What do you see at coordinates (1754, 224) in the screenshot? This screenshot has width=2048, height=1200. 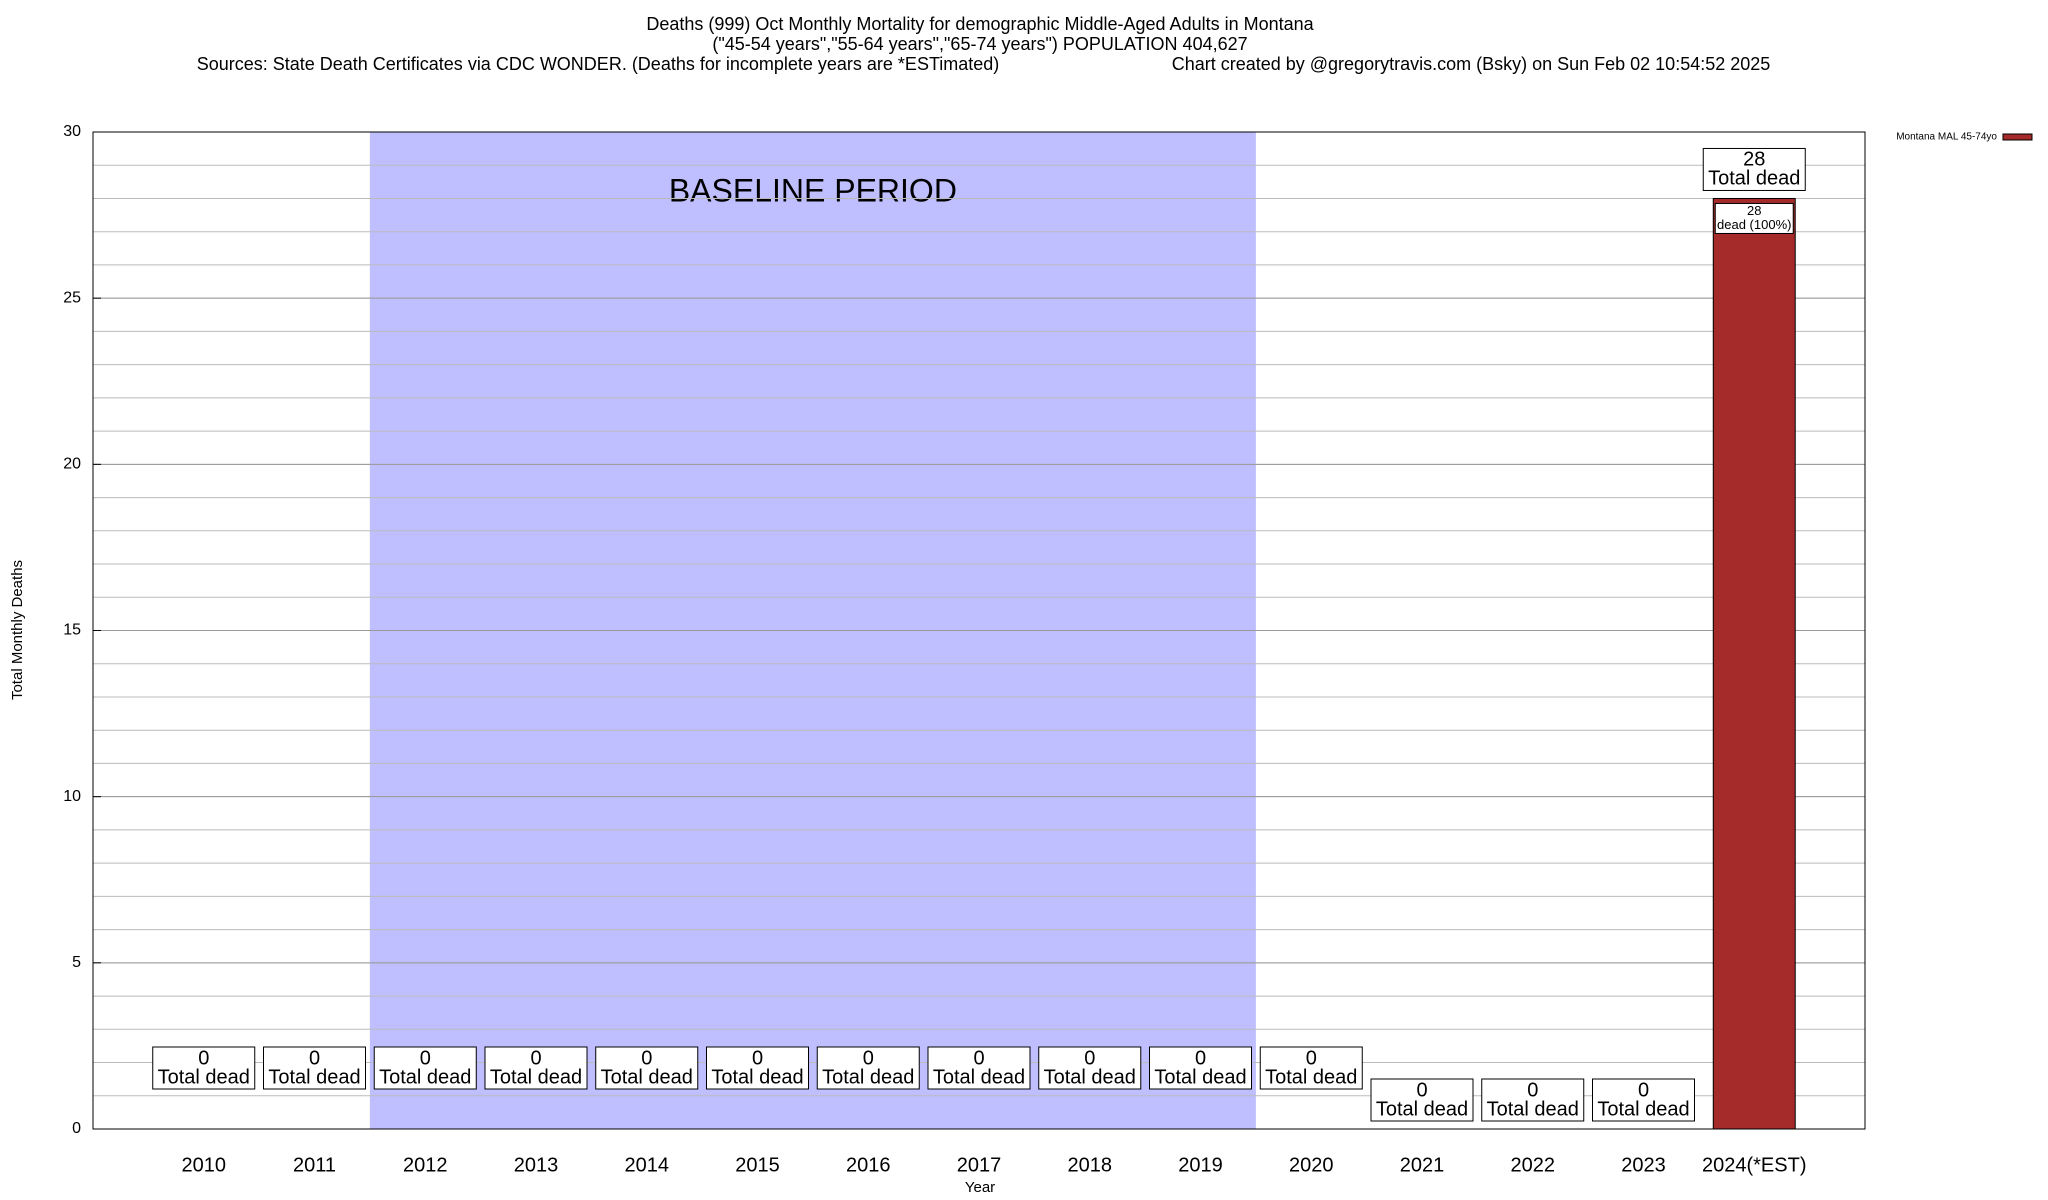 I see `segment-label-suffix: dead (100%)` at bounding box center [1754, 224].